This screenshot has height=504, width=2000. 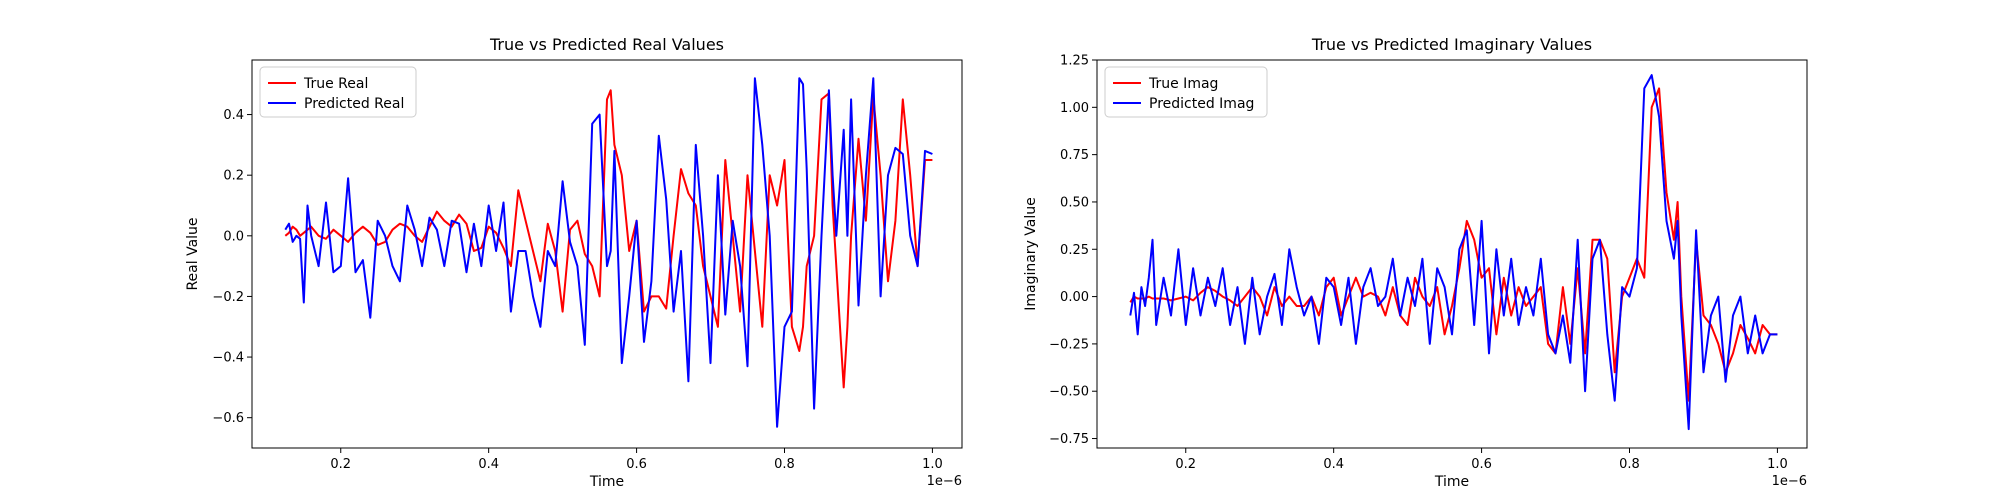 What do you see at coordinates (1074, 61) in the screenshot?
I see `y-tick-label: 1.25` at bounding box center [1074, 61].